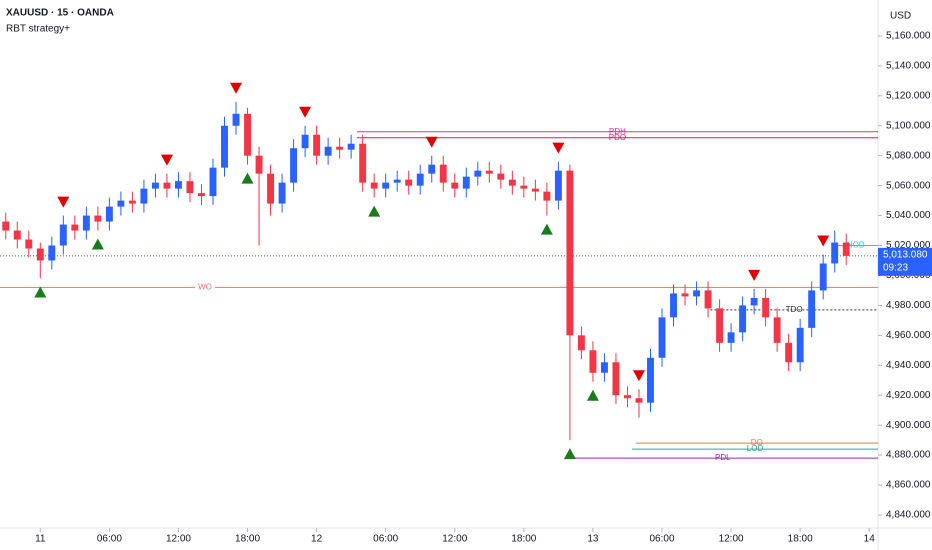 The image size is (932, 550). I want to click on y-tick-label: 5,080.000, so click(908, 155).